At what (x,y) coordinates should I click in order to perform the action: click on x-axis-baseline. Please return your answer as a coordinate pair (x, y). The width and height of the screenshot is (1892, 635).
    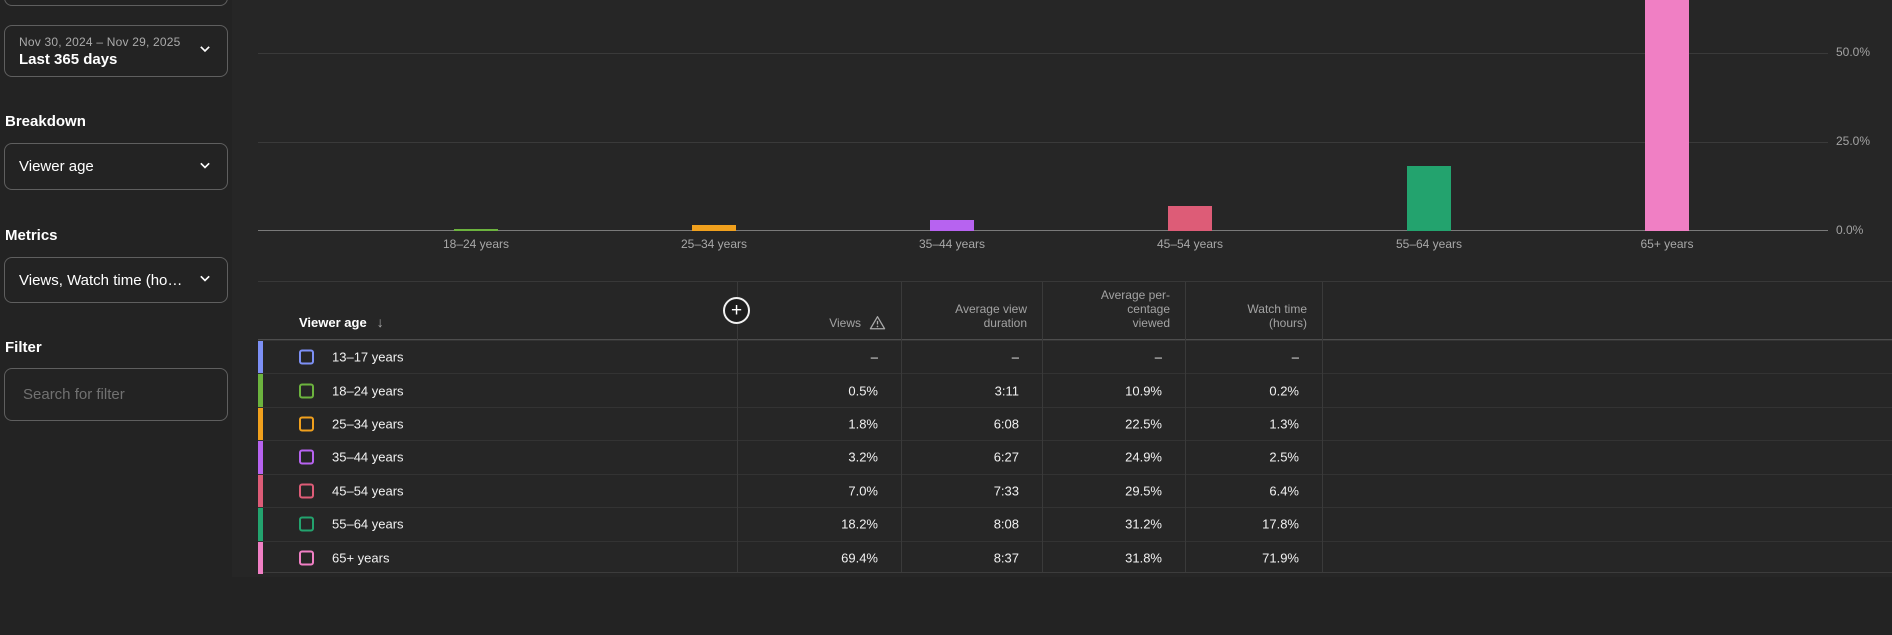
    Looking at the image, I should click on (1043, 230).